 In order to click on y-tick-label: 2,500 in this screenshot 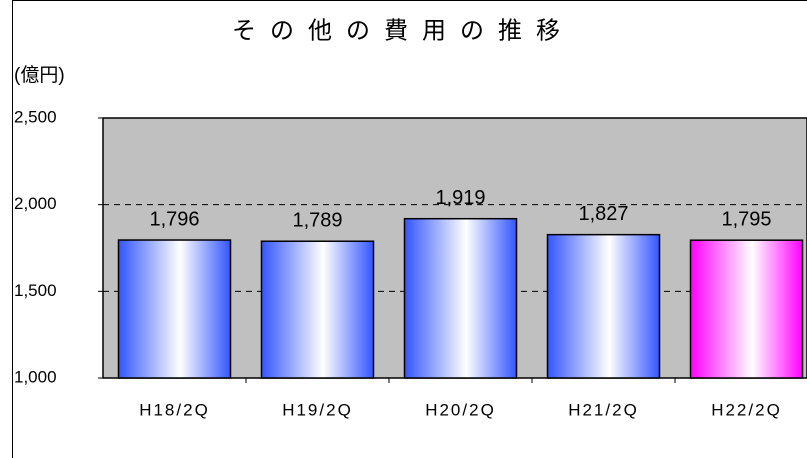, I will do `click(35, 116)`.